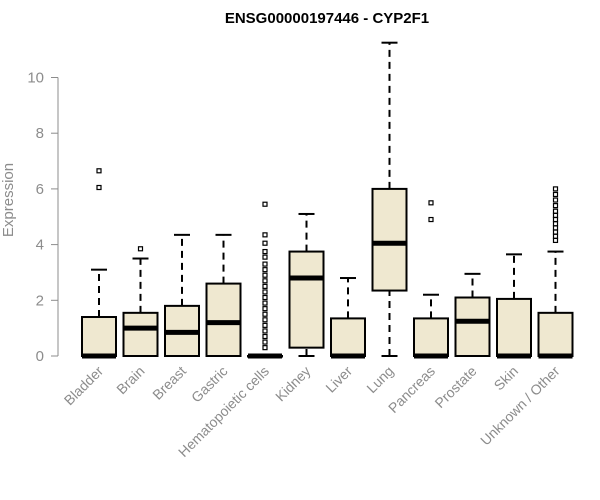 The width and height of the screenshot is (600, 500). Describe the element at coordinates (140, 301) in the screenshot. I see `box-brain` at that location.